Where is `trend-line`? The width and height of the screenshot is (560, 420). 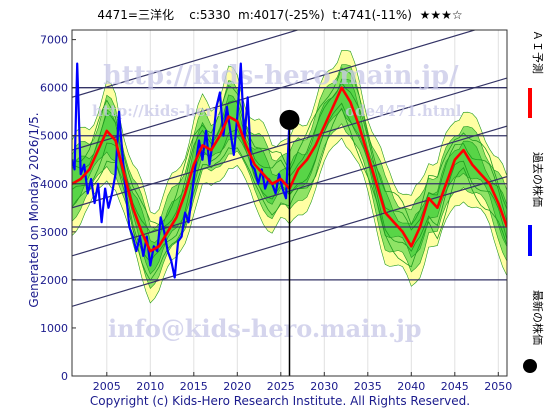
trend-line is located at coordinates (186, 64).